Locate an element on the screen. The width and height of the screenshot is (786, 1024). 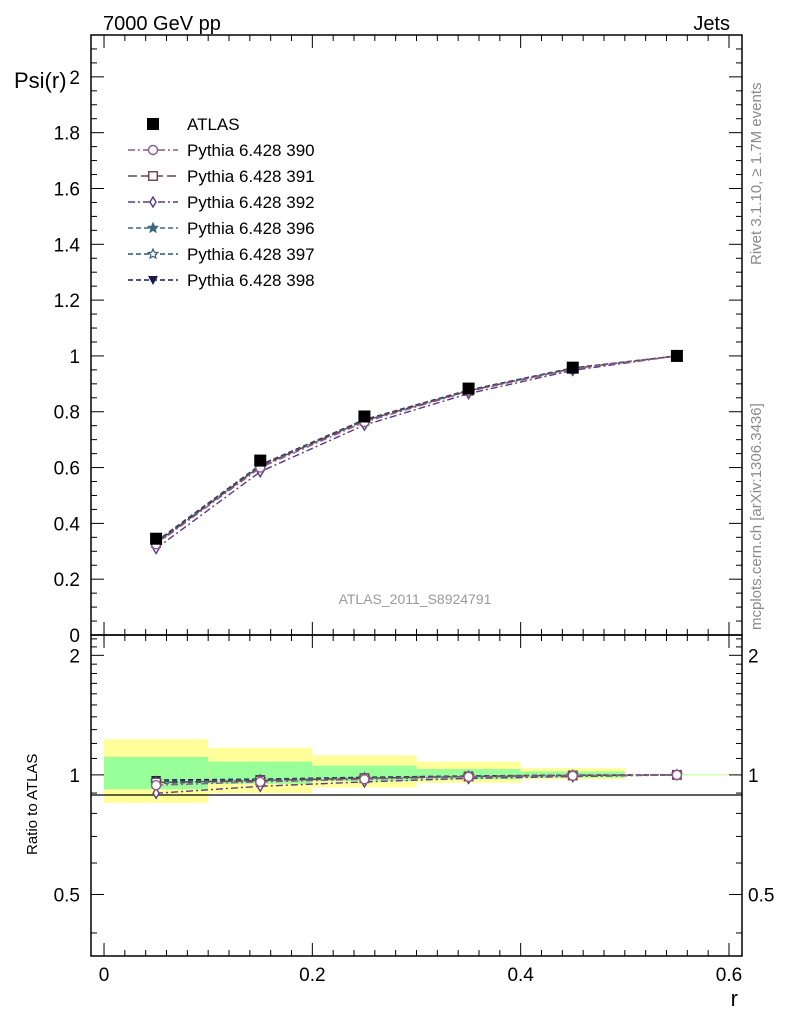
y-tick-label: 2 is located at coordinates (74, 78).